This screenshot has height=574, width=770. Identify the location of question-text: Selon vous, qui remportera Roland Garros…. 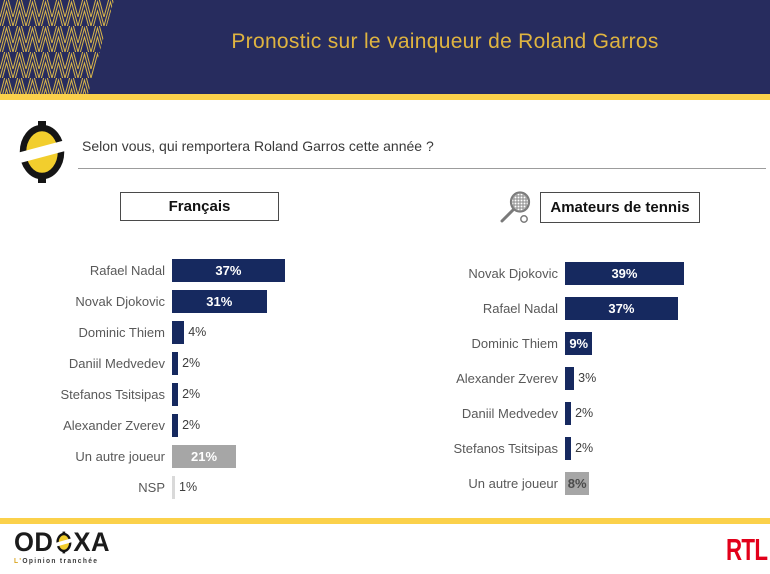
(258, 146).